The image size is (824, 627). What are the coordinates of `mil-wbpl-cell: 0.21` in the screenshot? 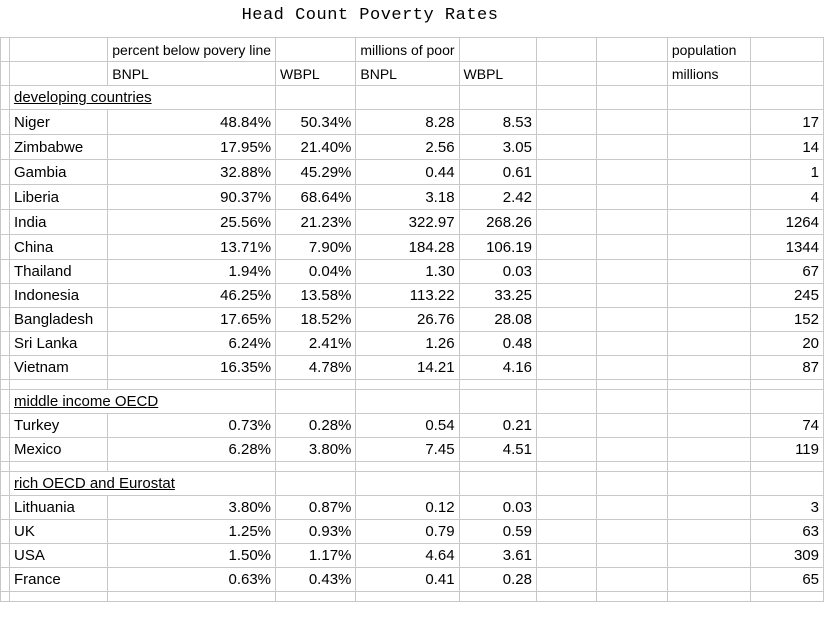 It's located at (497, 425).